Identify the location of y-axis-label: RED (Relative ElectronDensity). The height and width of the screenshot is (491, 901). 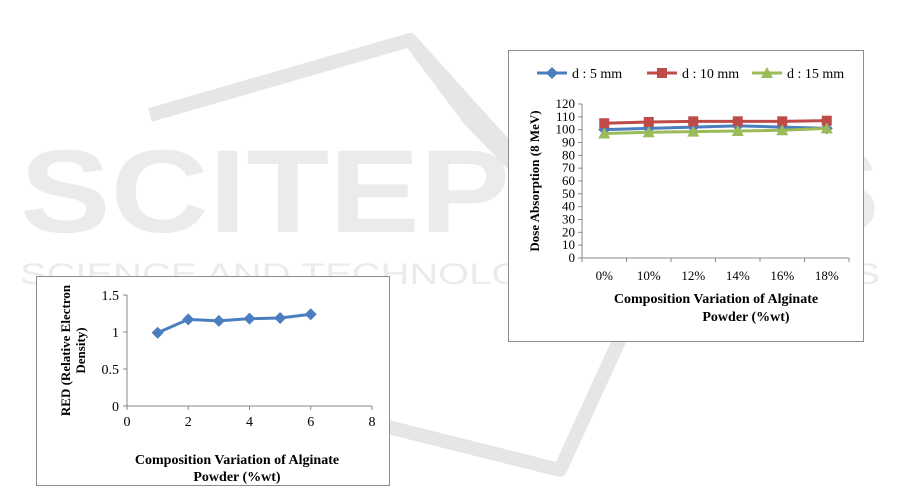
(73, 350).